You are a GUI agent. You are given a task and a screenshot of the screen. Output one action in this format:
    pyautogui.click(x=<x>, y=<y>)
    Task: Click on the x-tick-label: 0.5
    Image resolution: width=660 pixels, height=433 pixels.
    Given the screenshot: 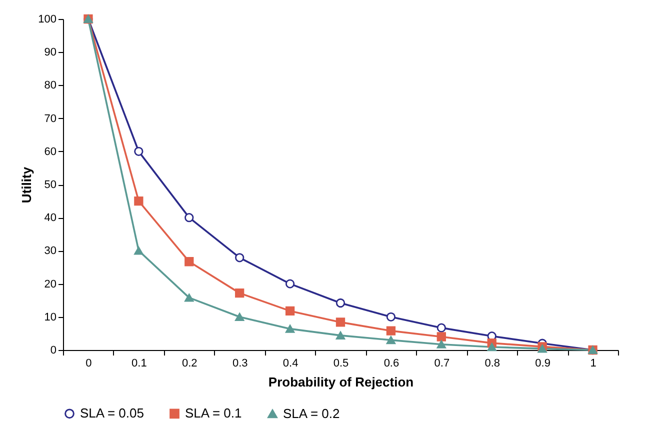 What is the action you would take?
    pyautogui.click(x=341, y=364)
    